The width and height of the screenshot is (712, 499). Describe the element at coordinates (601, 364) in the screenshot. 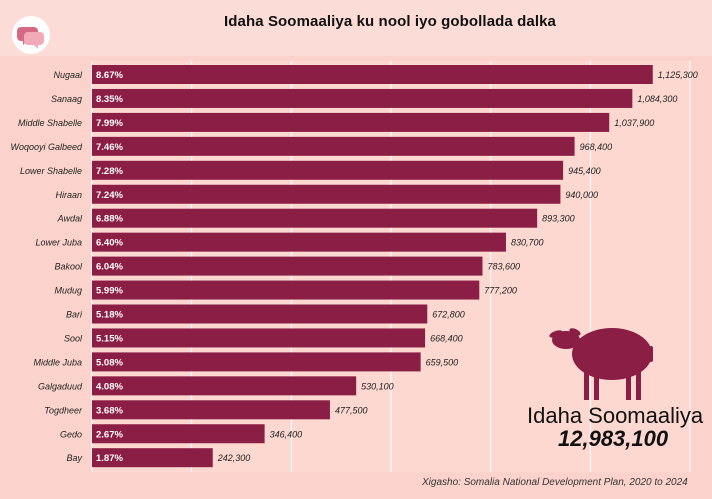

I see `sheep-icon` at that location.